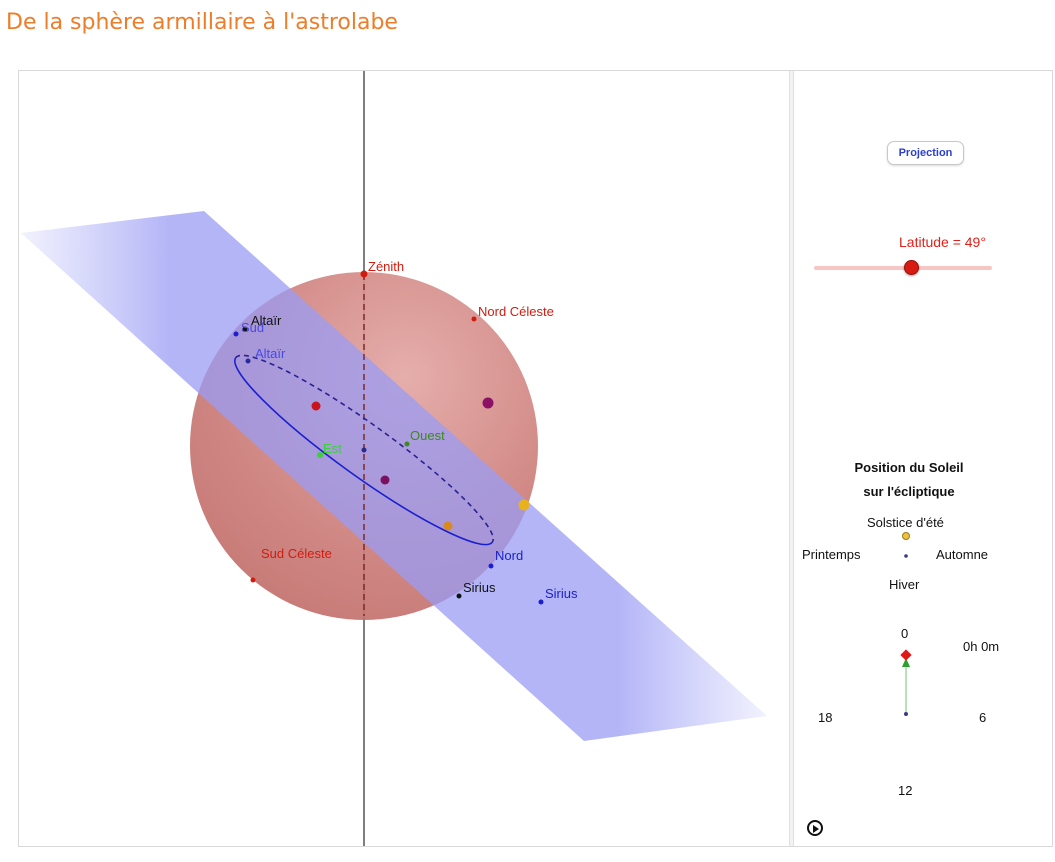 Image resolution: width=1055 pixels, height=862 pixels. Describe the element at coordinates (825, 717) in the screenshot. I see `clock-tick-18: 18` at that location.